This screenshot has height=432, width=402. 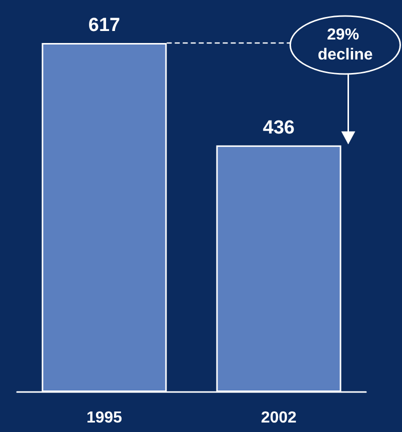 I want to click on x-tick-label: 1995, so click(x=104, y=418).